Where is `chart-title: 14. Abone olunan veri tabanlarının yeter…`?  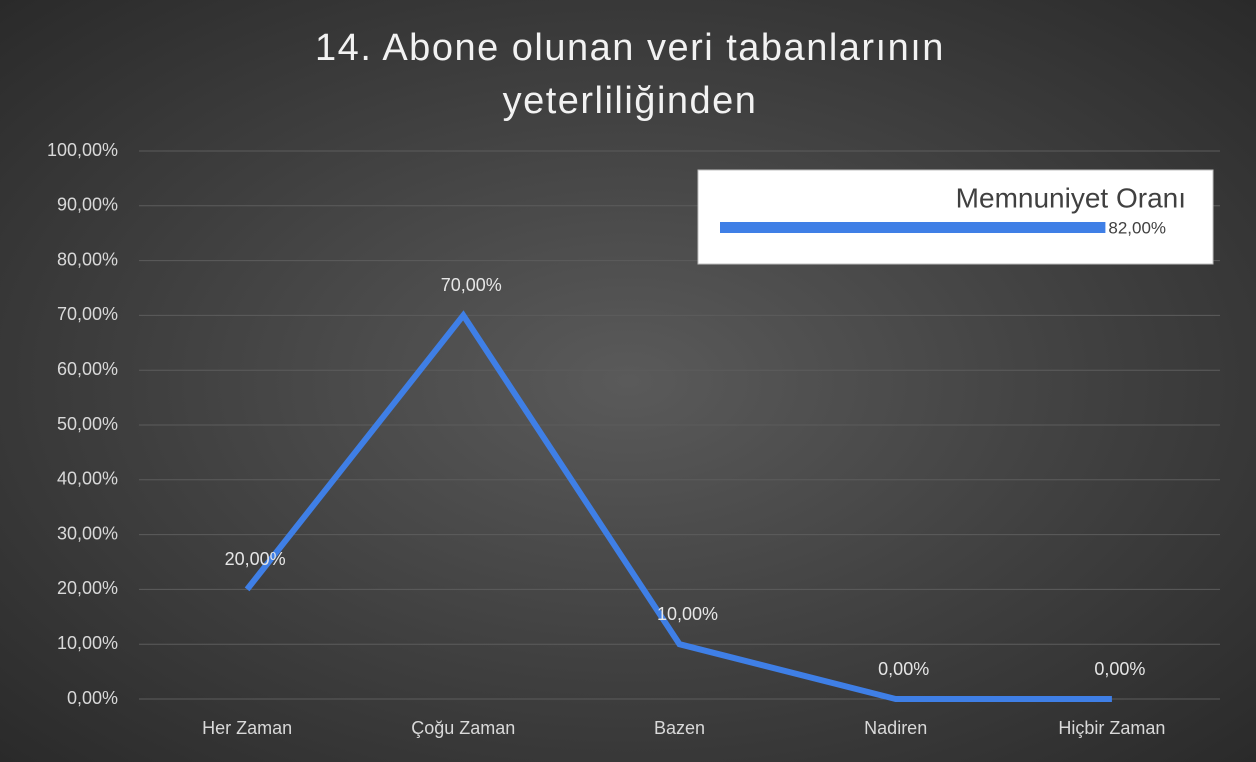
chart-title: 14. Abone olunan veri tabanlarının yeter… is located at coordinates (630, 74).